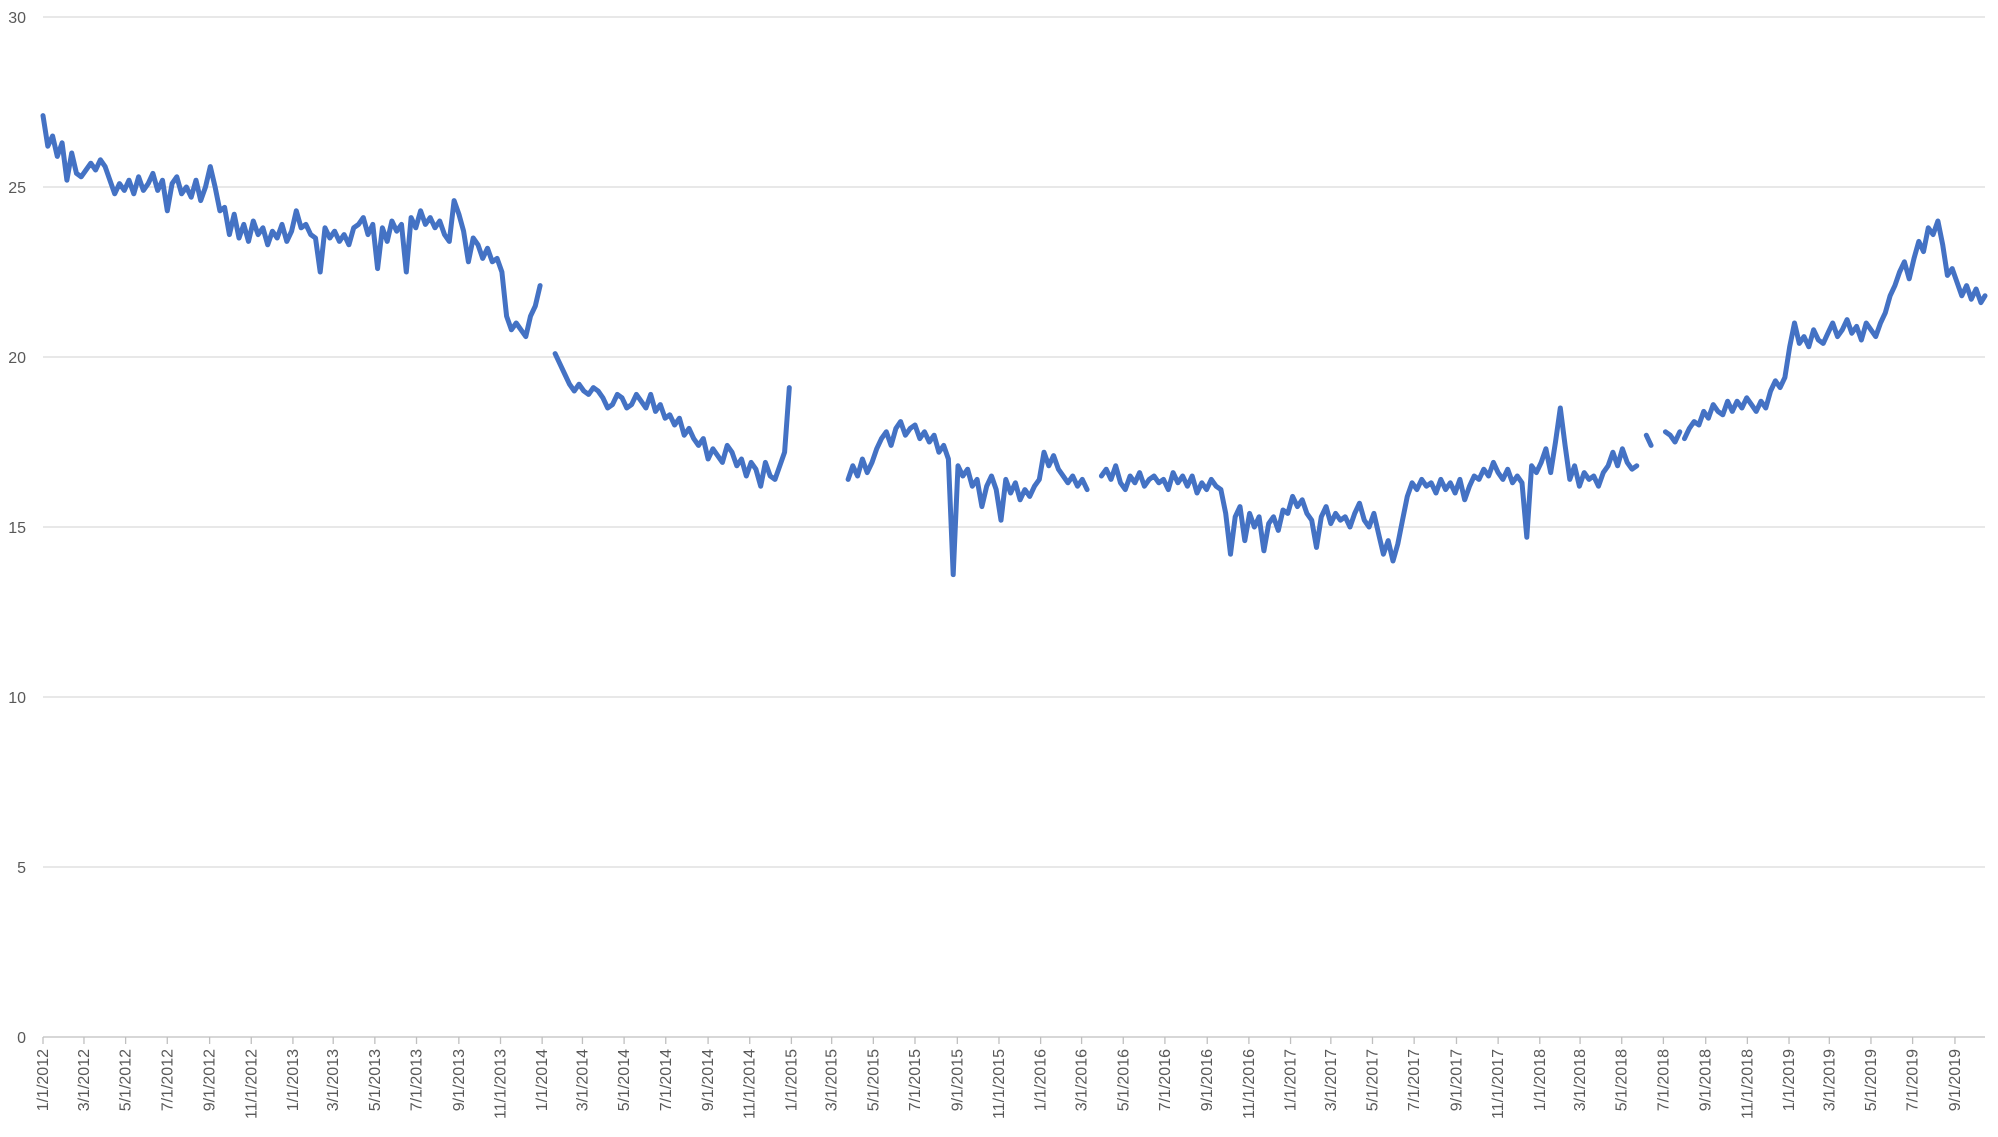 The width and height of the screenshot is (1998, 1137). I want to click on x-tick-label: 11/1/2015, so click(999, 1084).